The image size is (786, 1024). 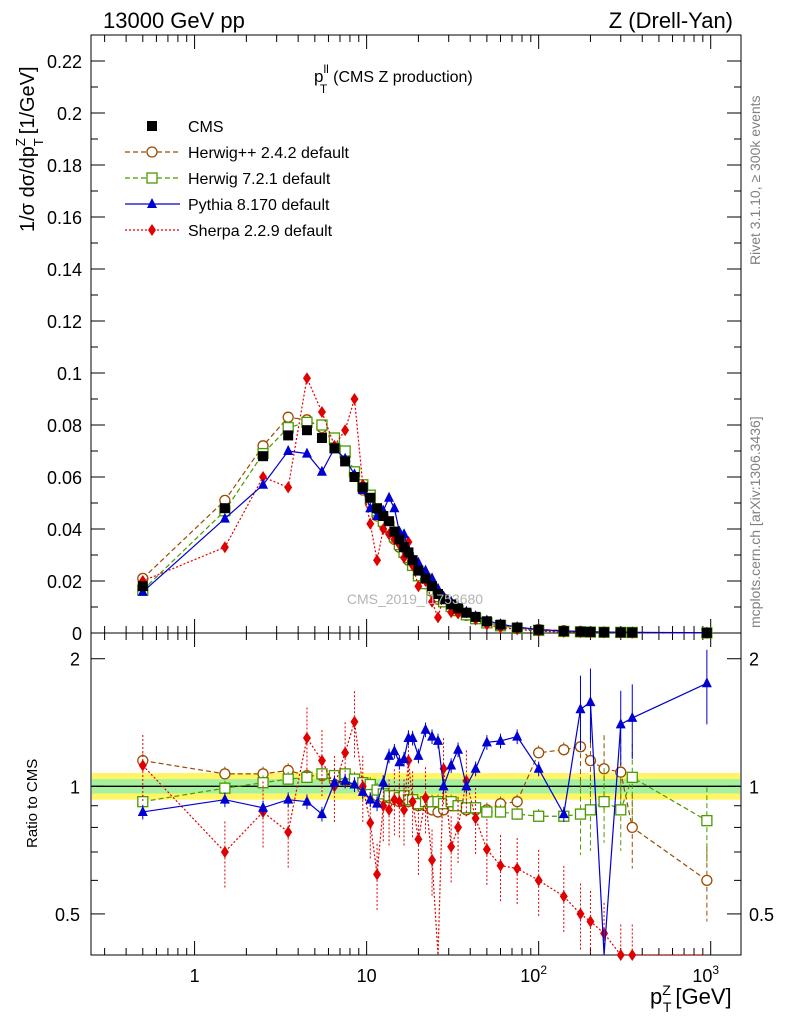 I want to click on legend-entry-sherpa: Sherpa 2.2.9 default, so click(x=229, y=231).